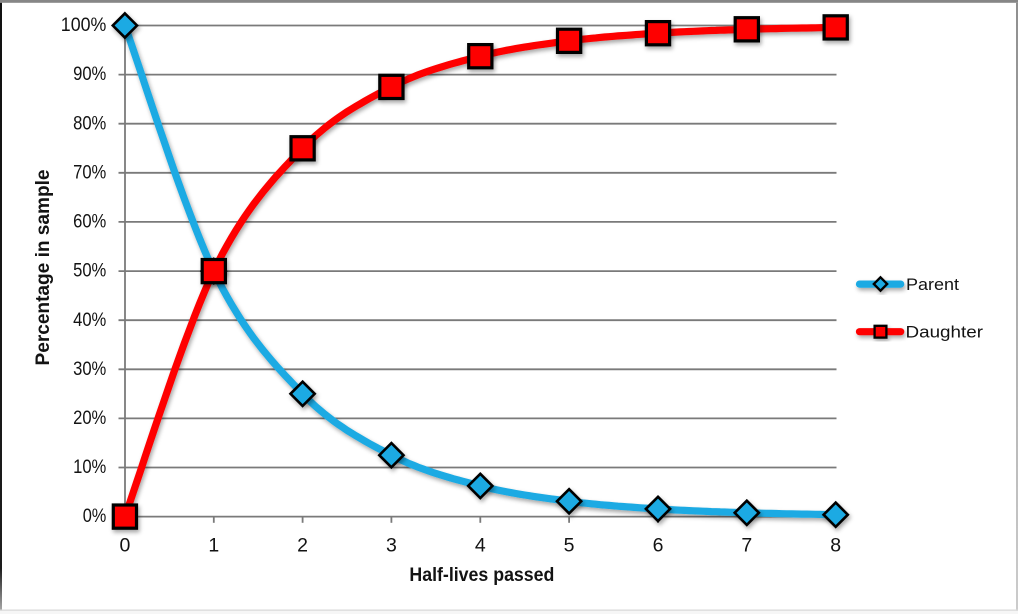 The image size is (1018, 614). I want to click on svg-text: 70%, so click(89, 172).